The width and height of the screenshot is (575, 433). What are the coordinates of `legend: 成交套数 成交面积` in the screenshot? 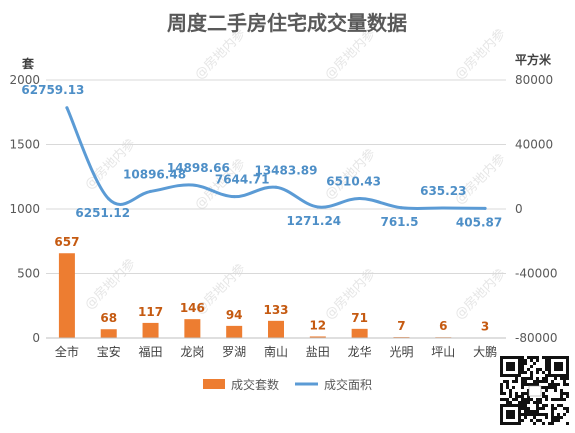 It's located at (287, 384).